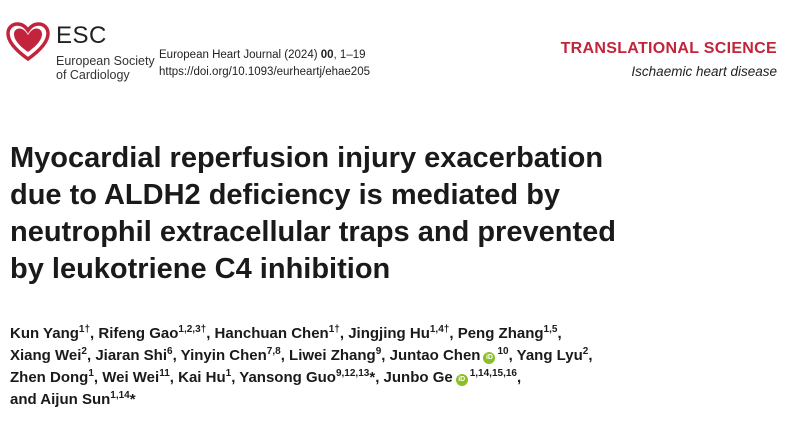 This screenshot has height=428, width=799. I want to click on author-affiliation-sup: 11, so click(164, 373).